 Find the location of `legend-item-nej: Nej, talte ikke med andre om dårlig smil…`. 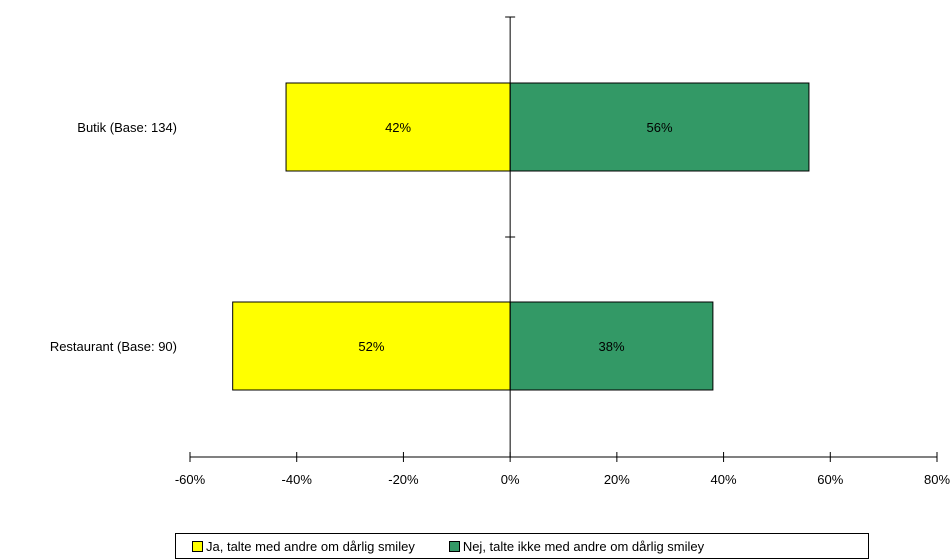

legend-item-nej: Nej, talte ikke med andre om dårlig smil… is located at coordinates (576, 546).